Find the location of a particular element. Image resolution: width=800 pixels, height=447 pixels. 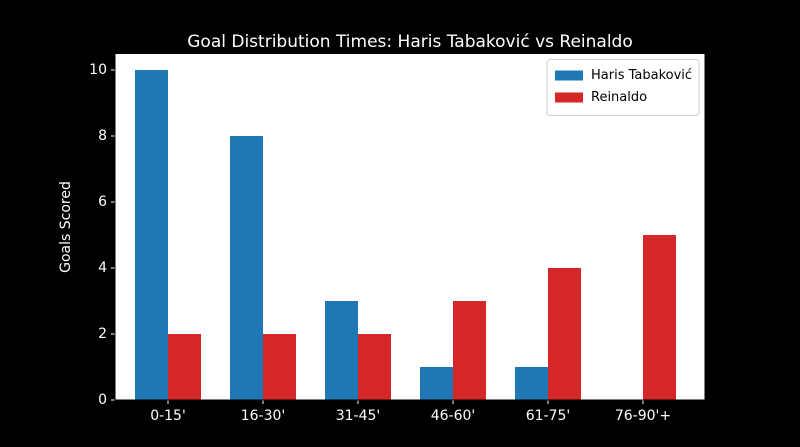

y-tick-label: 0 is located at coordinates (102, 400).